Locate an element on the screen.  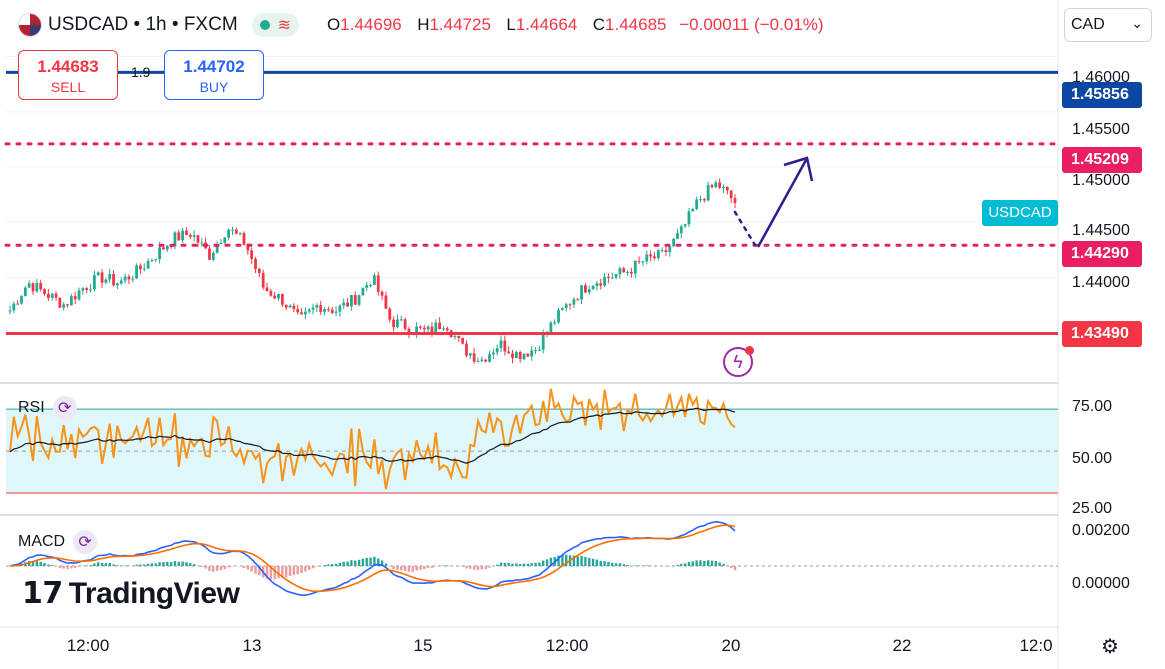
settings-icon: ⚙ is located at coordinates (1110, 647).